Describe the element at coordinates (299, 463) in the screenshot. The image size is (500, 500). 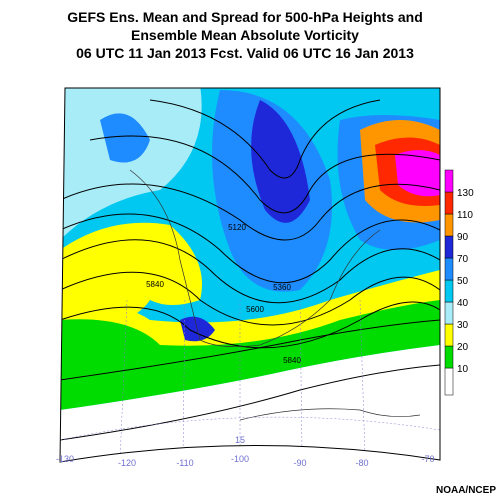
I see `longitude-label: -90` at that location.